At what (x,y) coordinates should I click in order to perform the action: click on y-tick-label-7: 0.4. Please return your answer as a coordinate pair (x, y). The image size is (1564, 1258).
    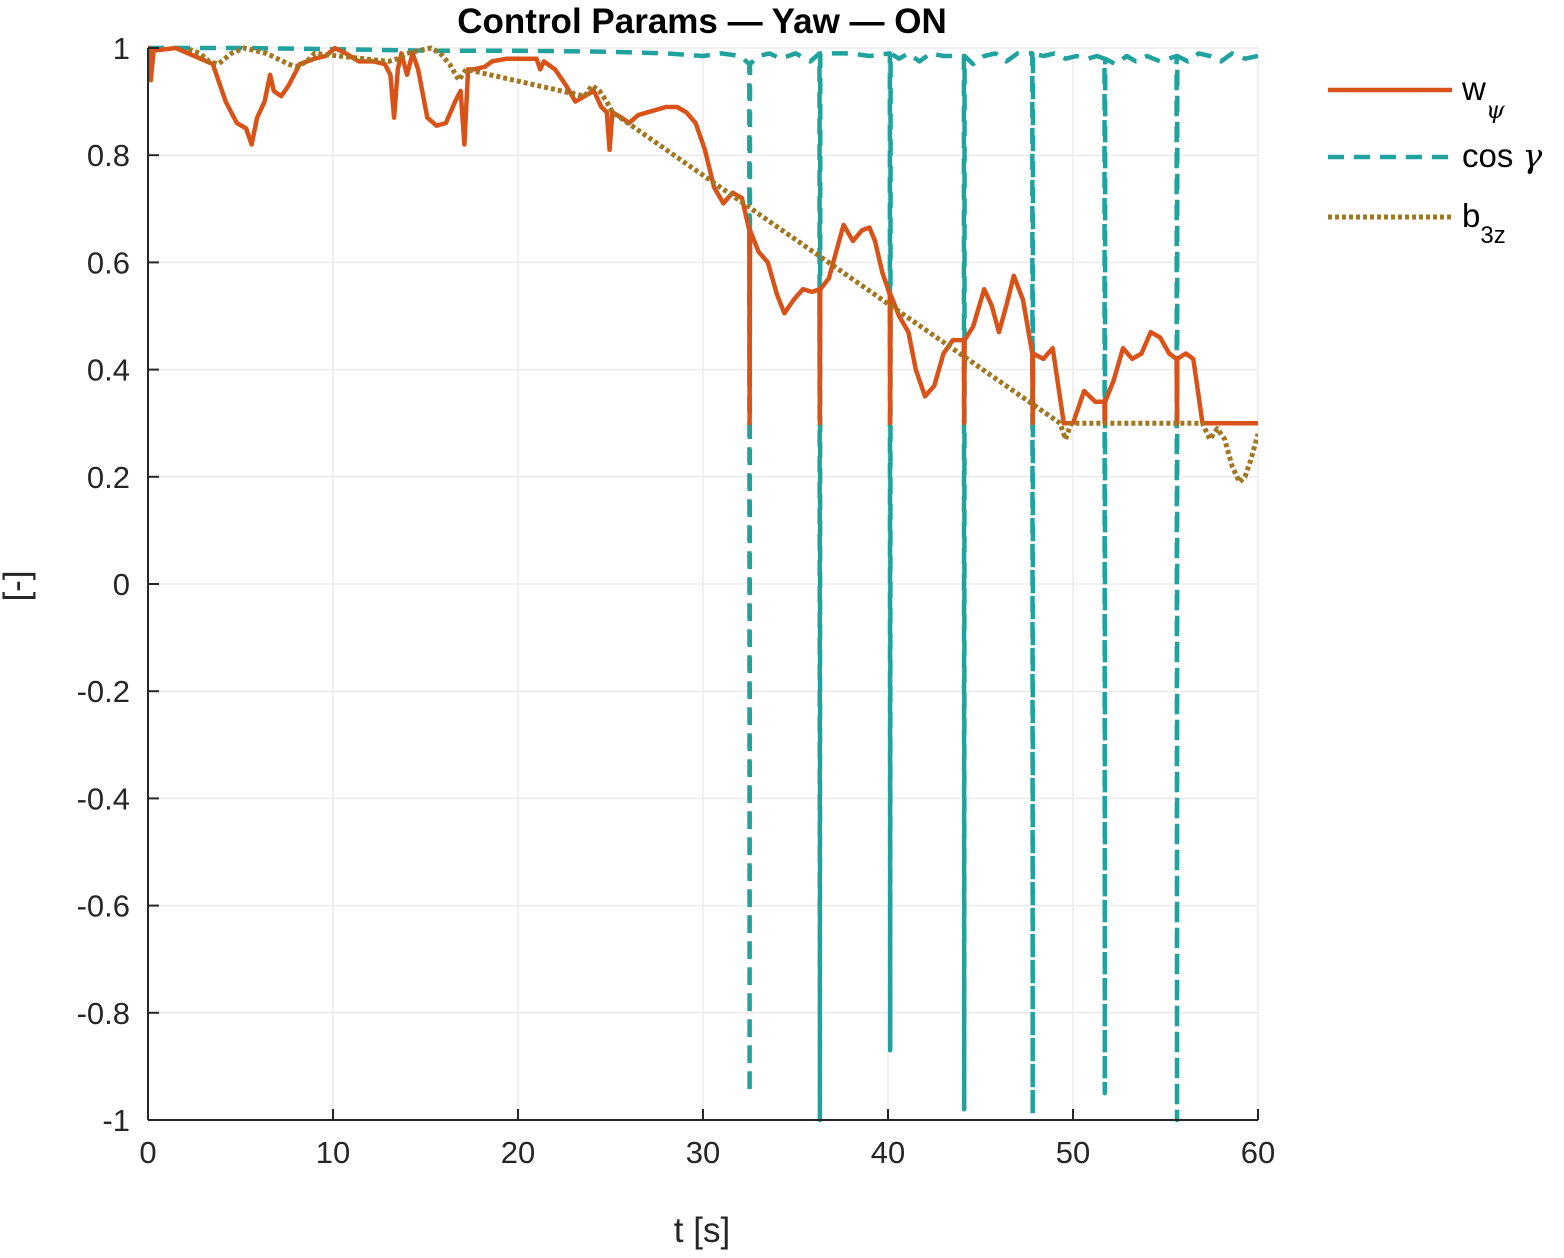
    Looking at the image, I should click on (108, 370).